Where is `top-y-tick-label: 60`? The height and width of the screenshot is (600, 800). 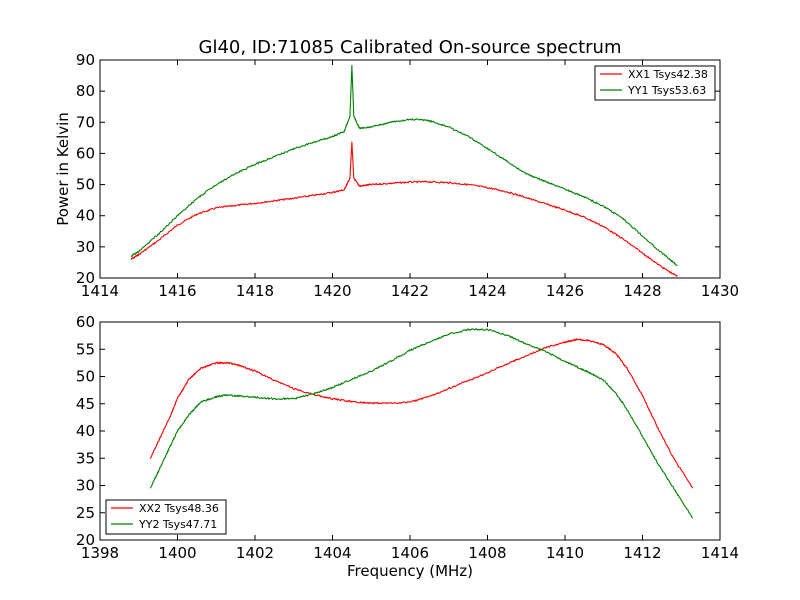 top-y-tick-label: 60 is located at coordinates (85, 153).